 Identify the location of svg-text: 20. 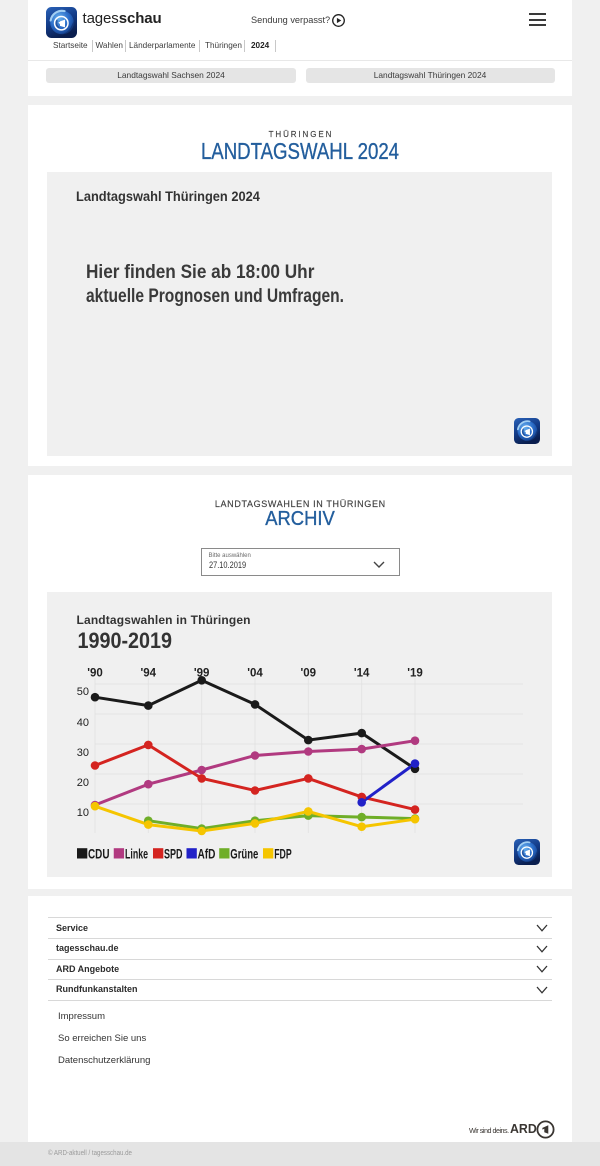
(83, 783).